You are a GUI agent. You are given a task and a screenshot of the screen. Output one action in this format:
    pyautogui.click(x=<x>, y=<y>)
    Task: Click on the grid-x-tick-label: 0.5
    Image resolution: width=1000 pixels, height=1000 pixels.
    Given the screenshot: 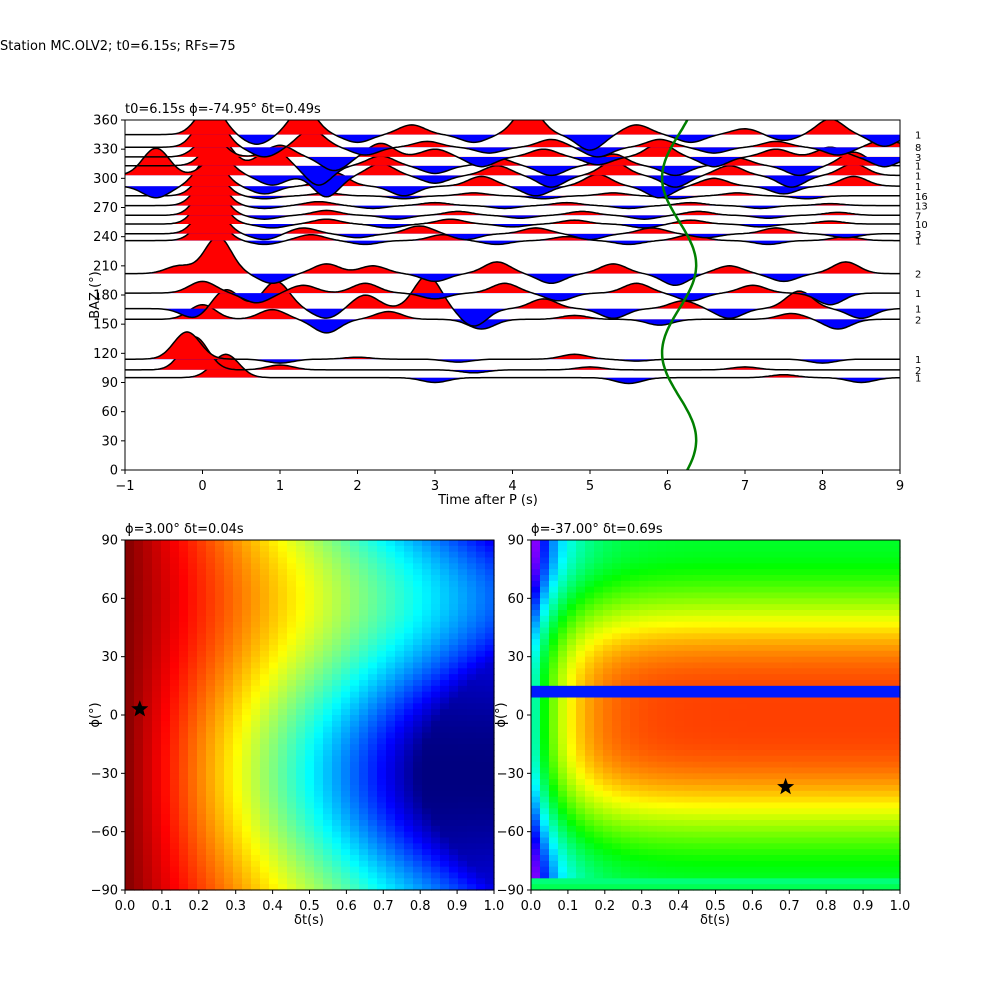 What is the action you would take?
    pyautogui.click(x=309, y=906)
    